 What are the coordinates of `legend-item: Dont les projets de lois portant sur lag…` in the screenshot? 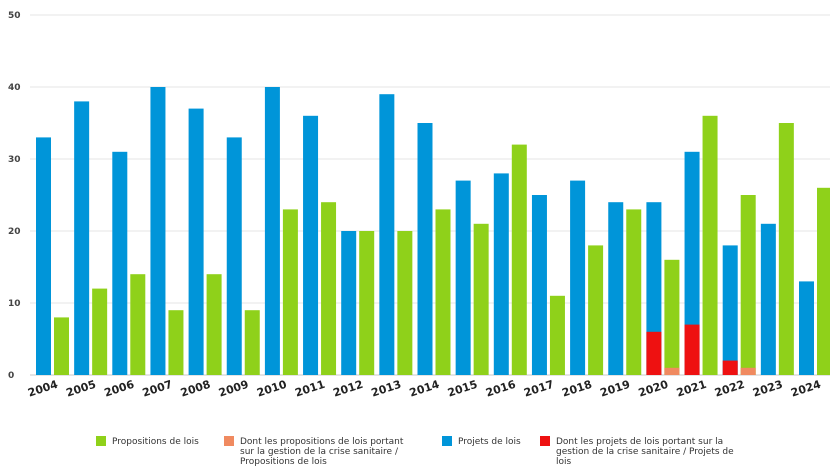 It's located at (637, 451).